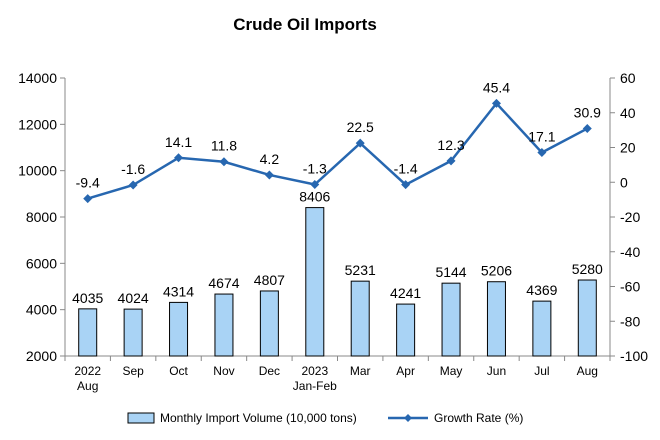 This screenshot has width=660, height=440. Describe the element at coordinates (87, 371) in the screenshot. I see `x-tick-label: 2022` at that location.